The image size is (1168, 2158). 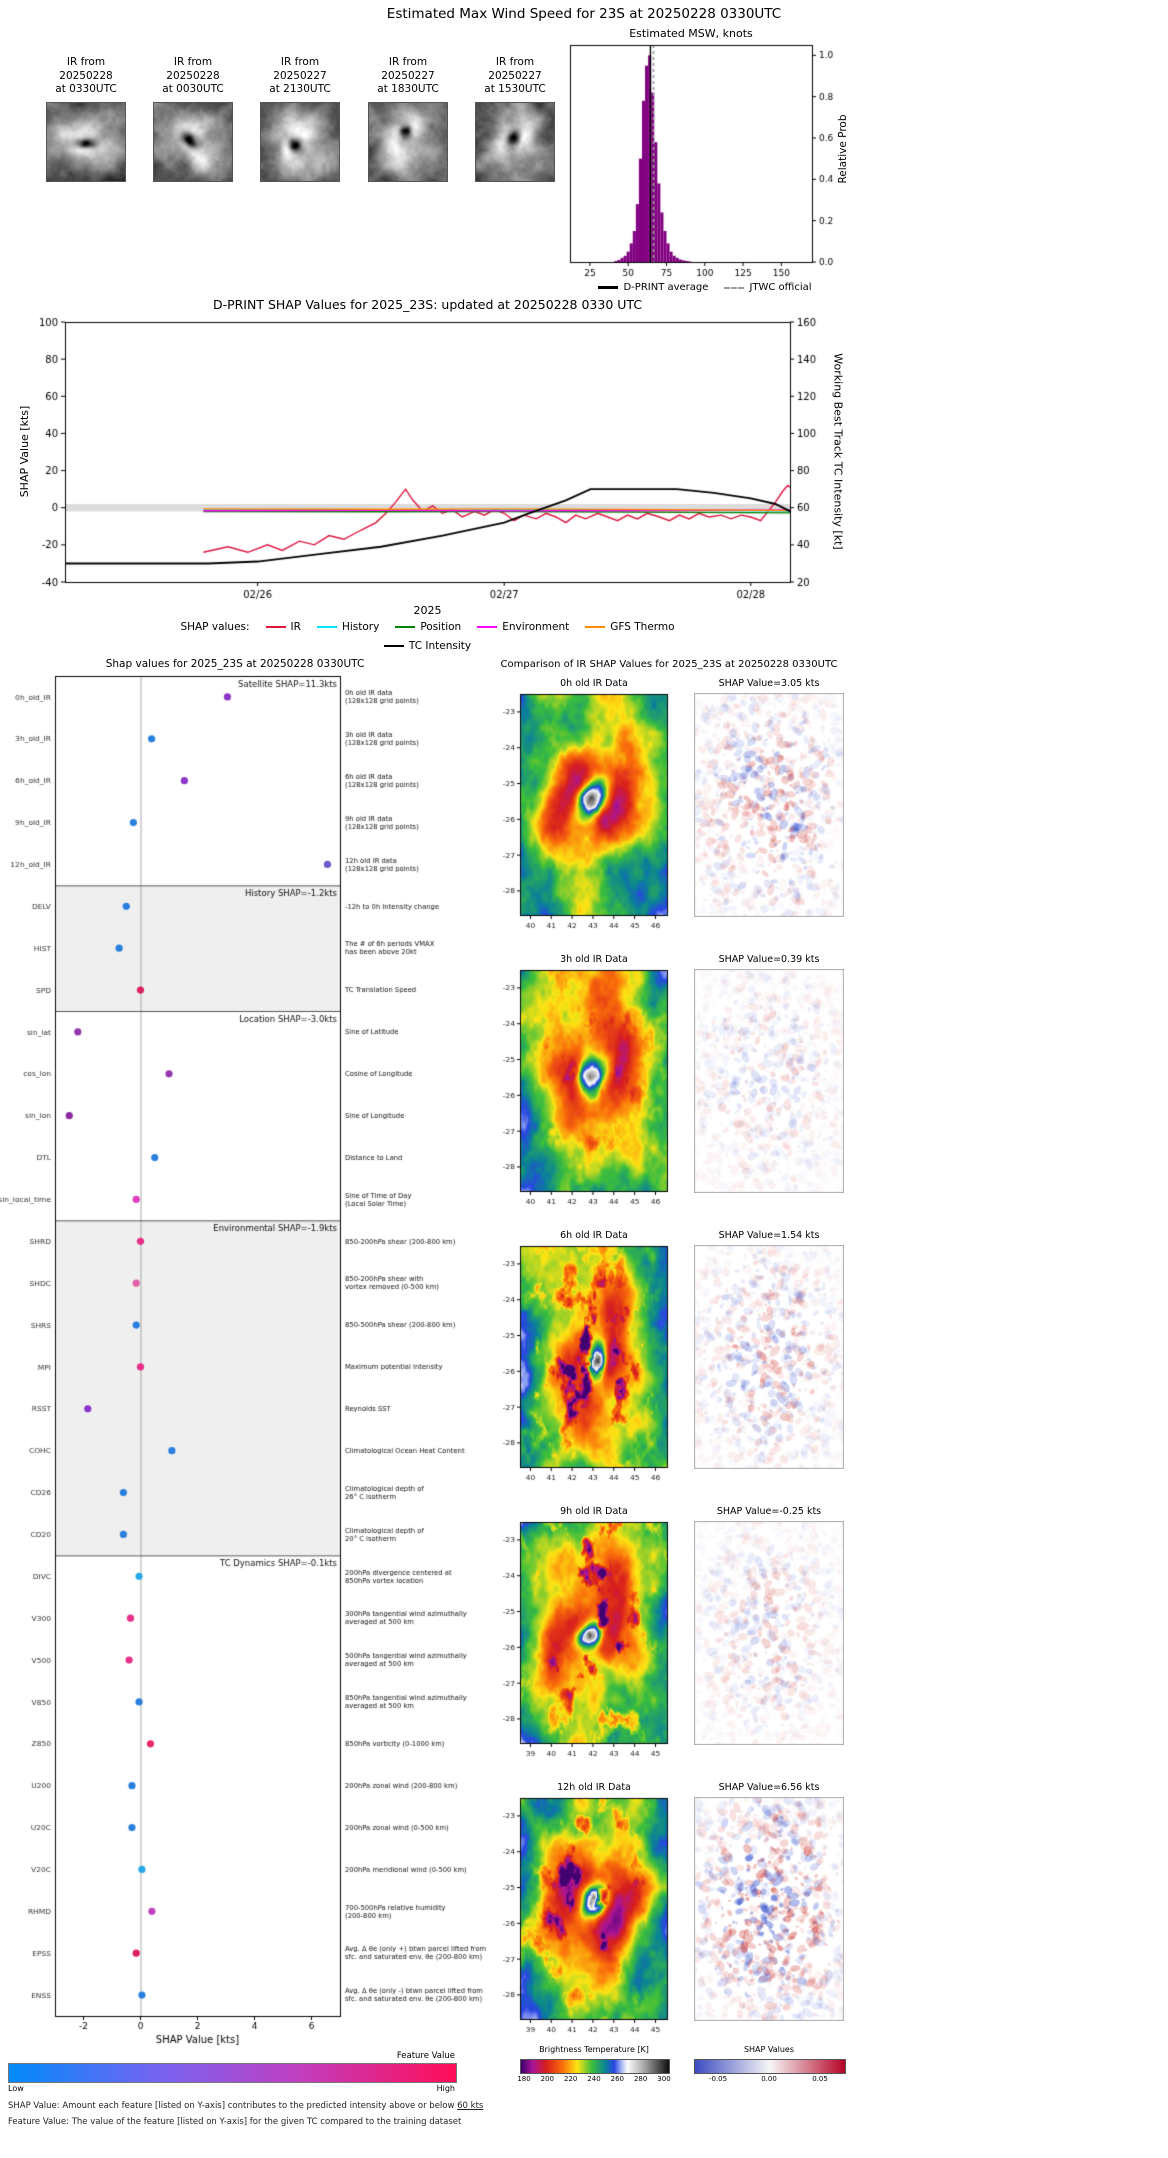 What do you see at coordinates (642, 627) in the screenshot?
I see `legend-gfs-thermo-label: GFS Thermo` at bounding box center [642, 627].